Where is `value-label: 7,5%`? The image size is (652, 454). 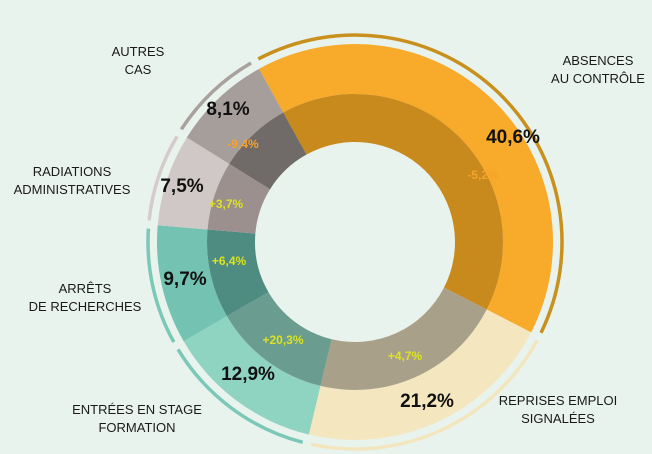
value-label: 7,5% is located at coordinates (181, 186).